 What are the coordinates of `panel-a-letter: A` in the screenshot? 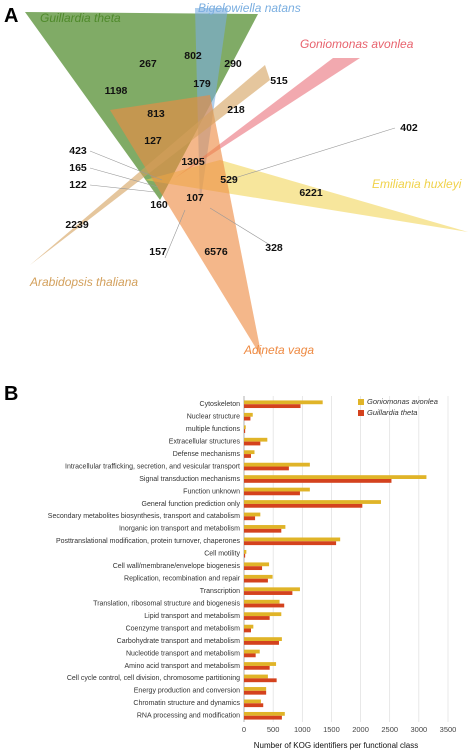 It's located at (11, 16).